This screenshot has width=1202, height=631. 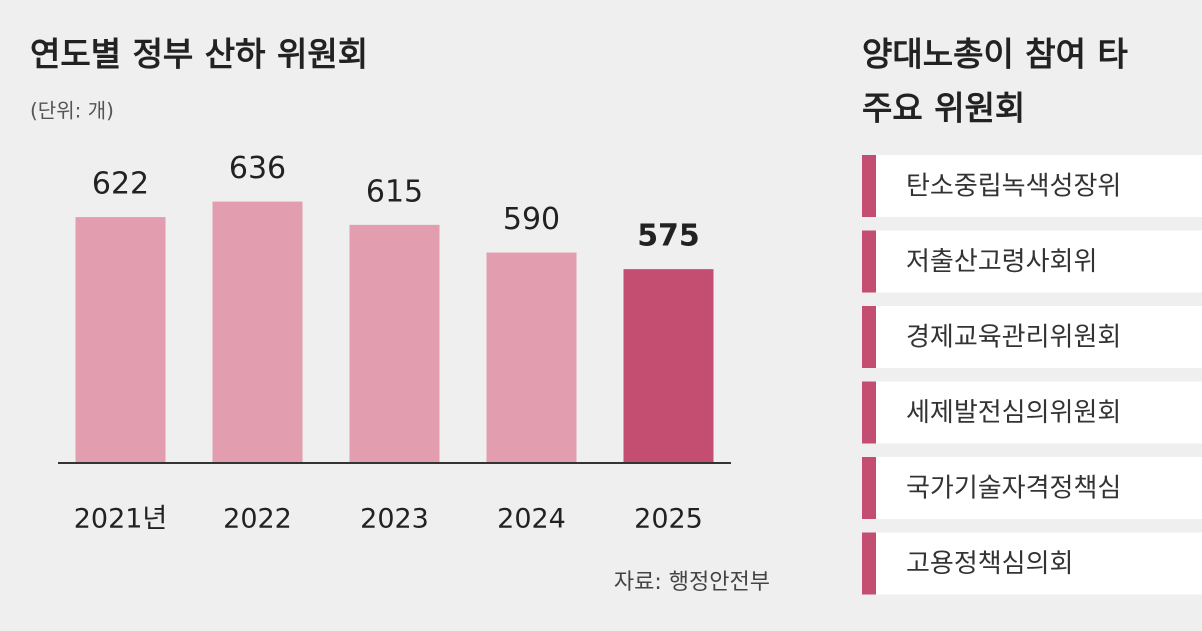 I want to click on panel-title: 주요 위원회, so click(x=943, y=108).